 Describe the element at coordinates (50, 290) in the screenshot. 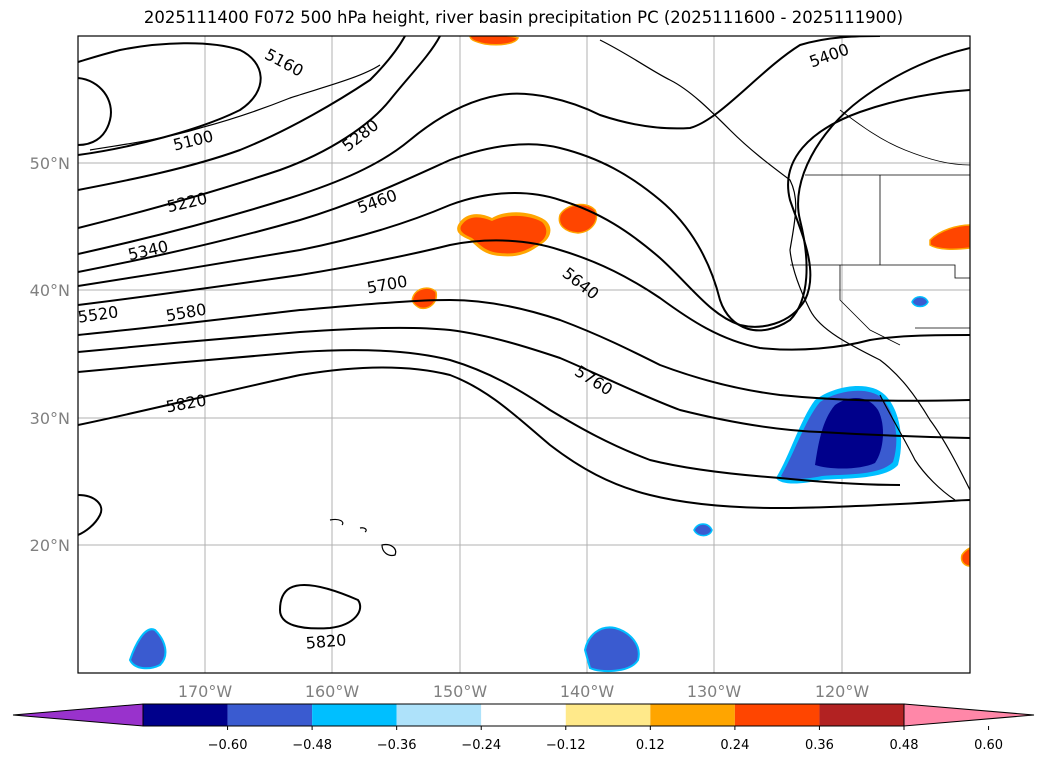

I see `lat-label: 40°N` at that location.